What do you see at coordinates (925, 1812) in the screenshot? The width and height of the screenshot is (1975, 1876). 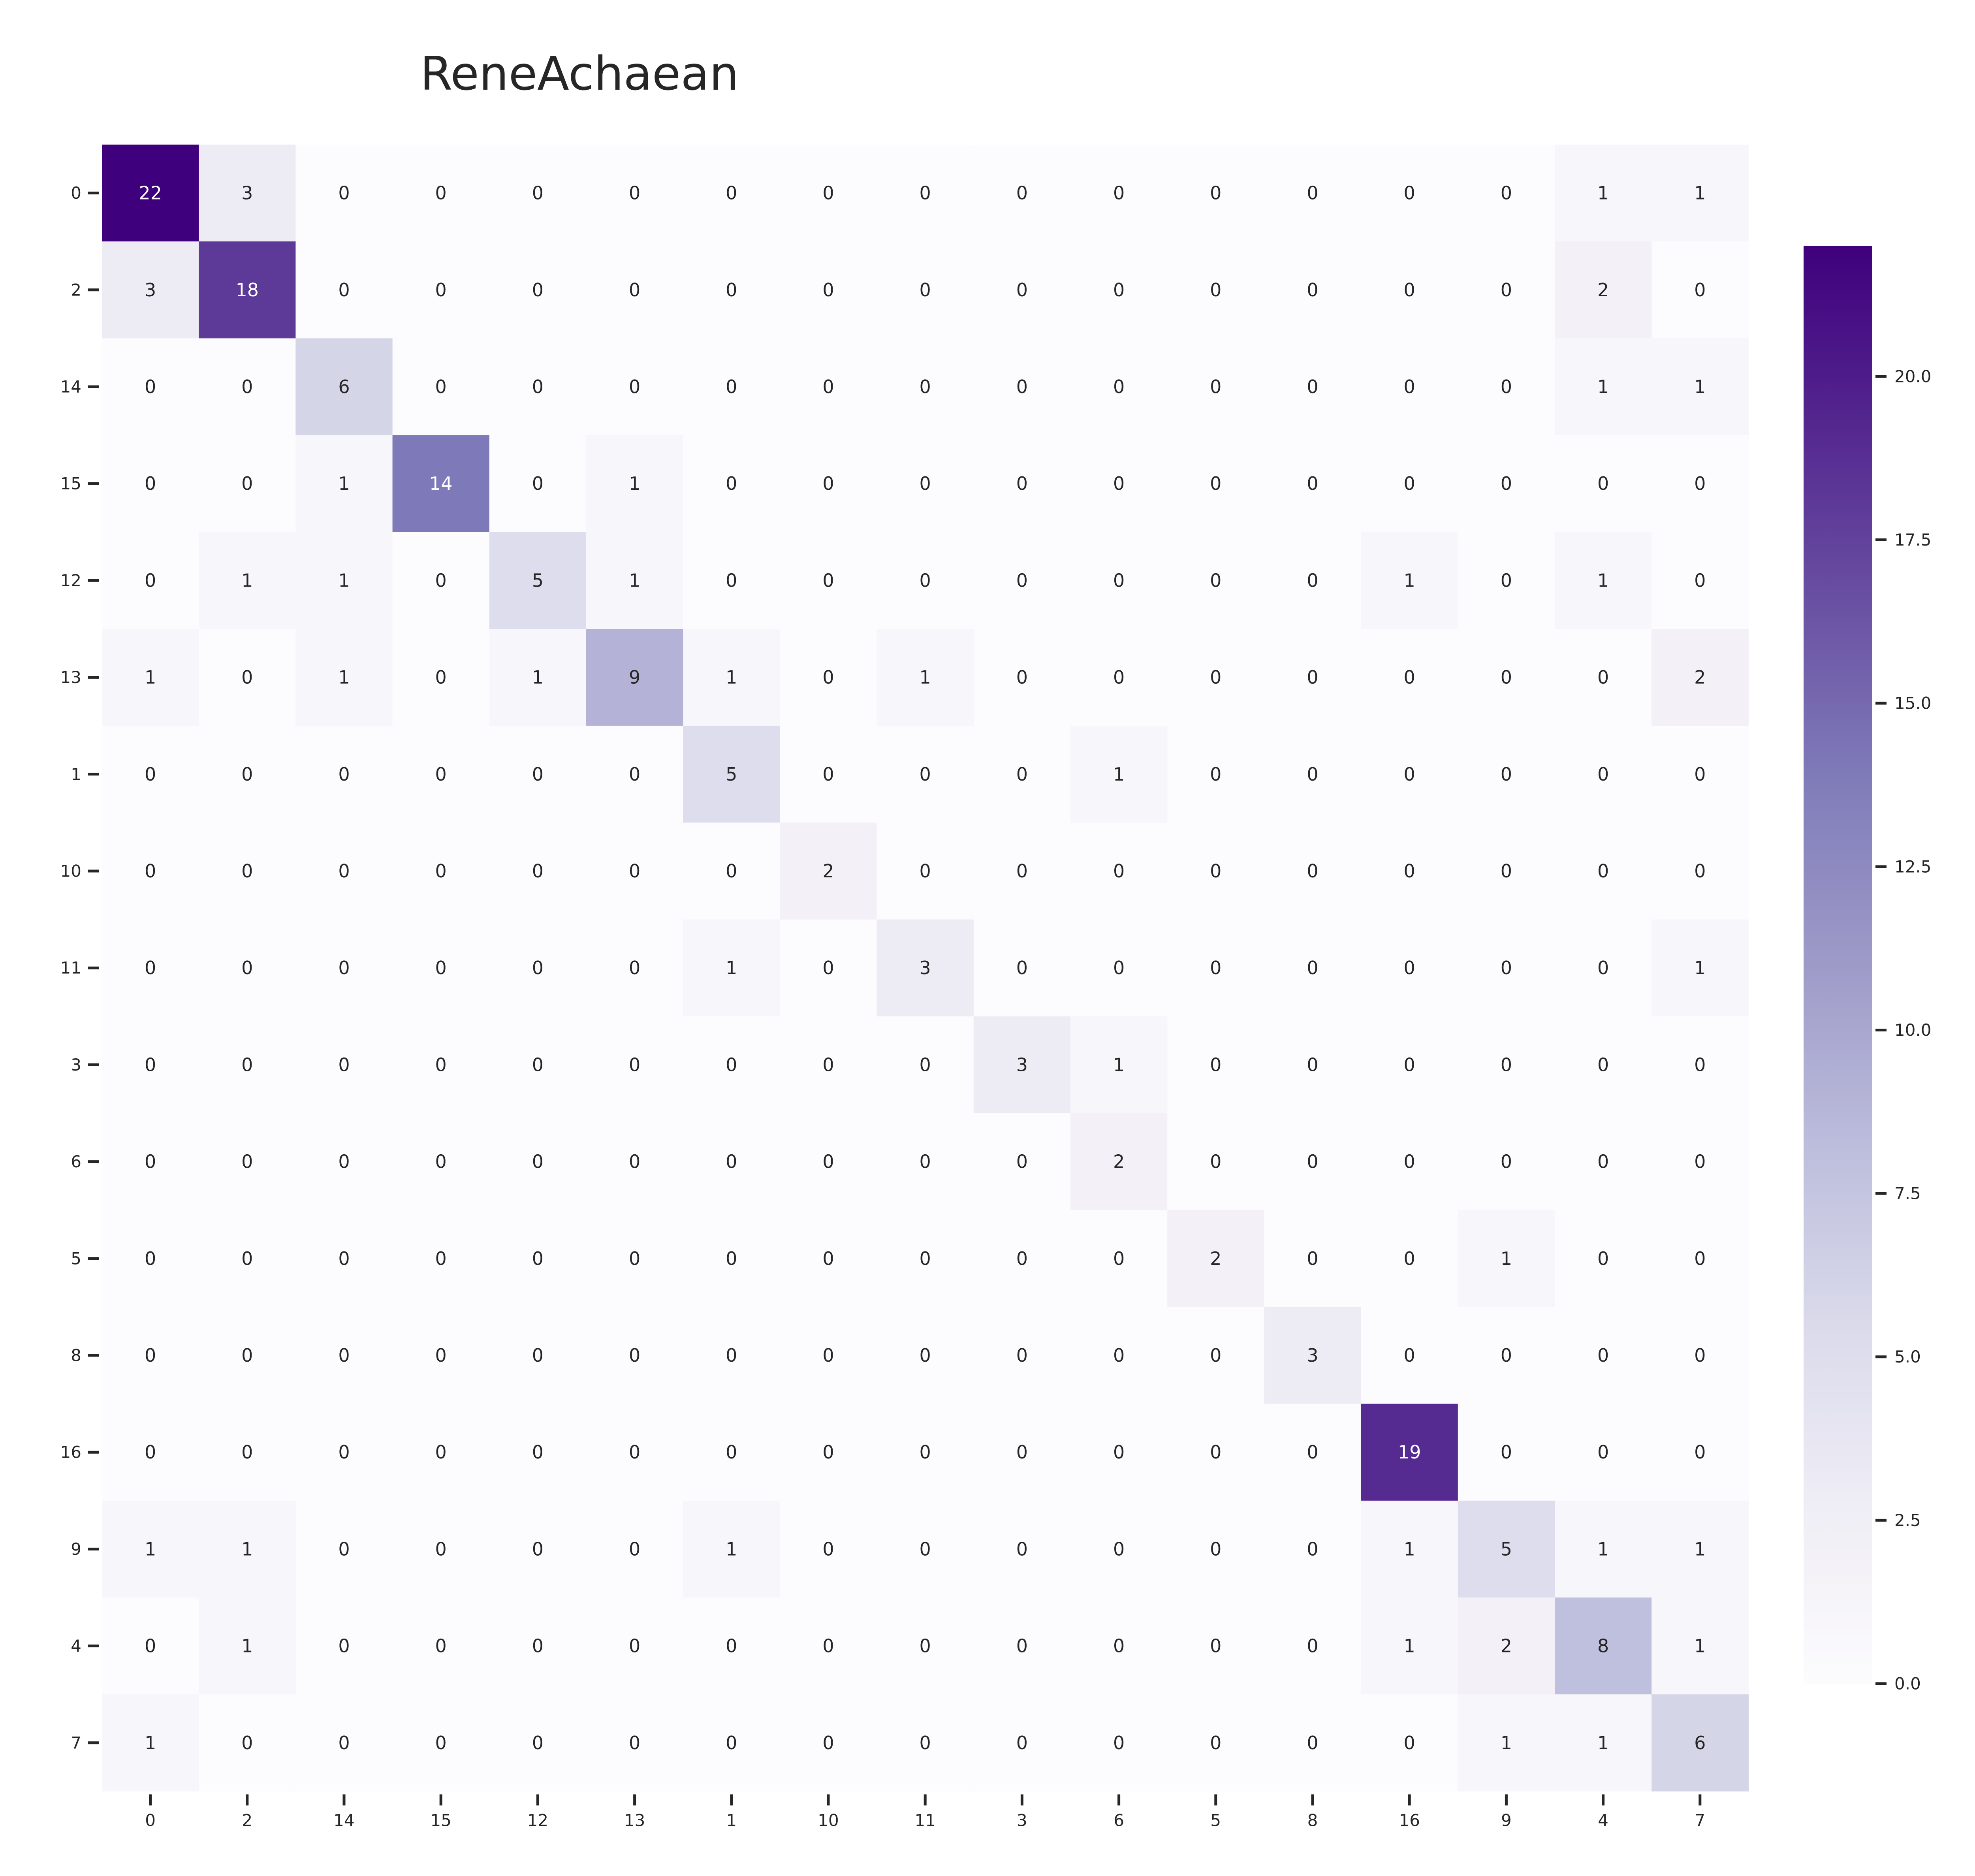 I see `x-axis: 0 2 14 15 12 13 1 10 11 3 6 5 8 16 9 4 7` at bounding box center [925, 1812].